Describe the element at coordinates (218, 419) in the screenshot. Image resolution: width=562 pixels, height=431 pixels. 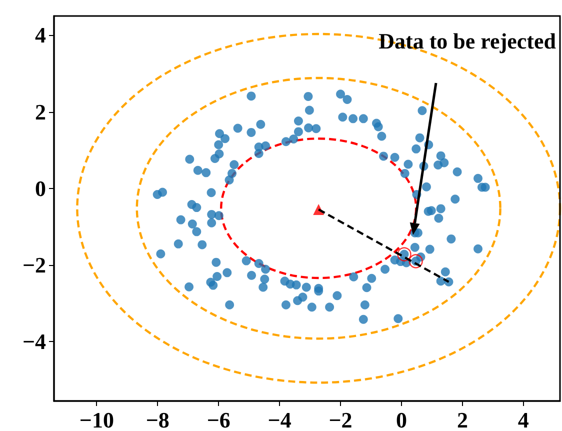
I see `x-tick-label: −6` at that location.